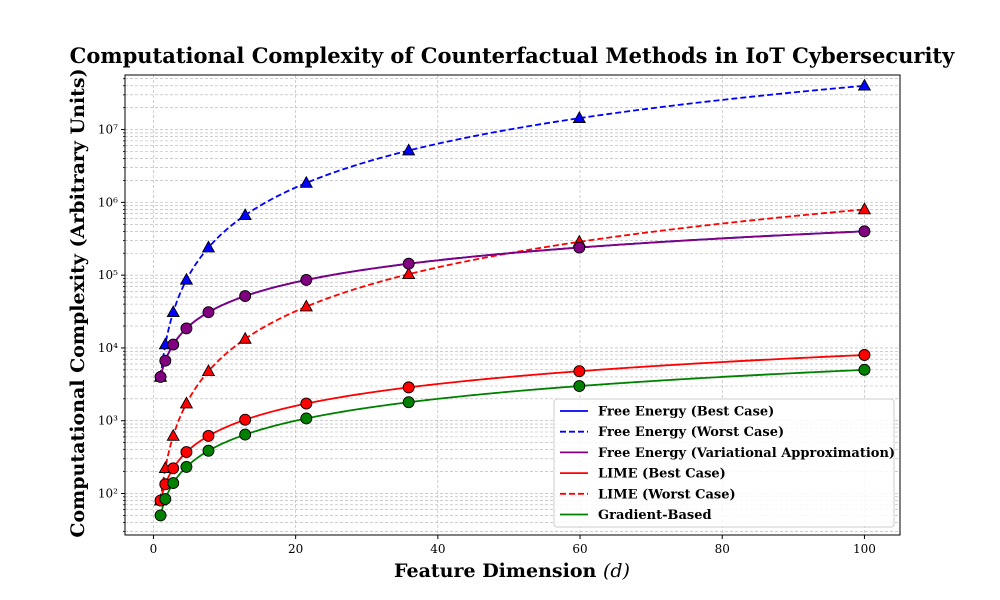  I want to click on x-axis-title-text: Feature Dimension, so click(495, 571).